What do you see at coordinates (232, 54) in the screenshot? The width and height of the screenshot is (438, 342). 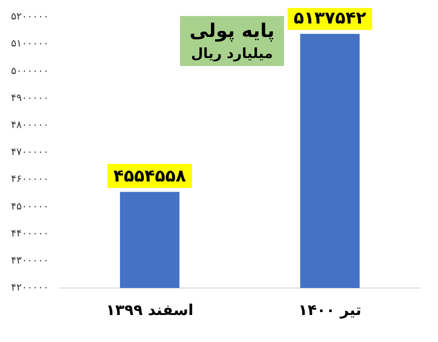 I see `text: میلیارد ریال` at bounding box center [232, 54].